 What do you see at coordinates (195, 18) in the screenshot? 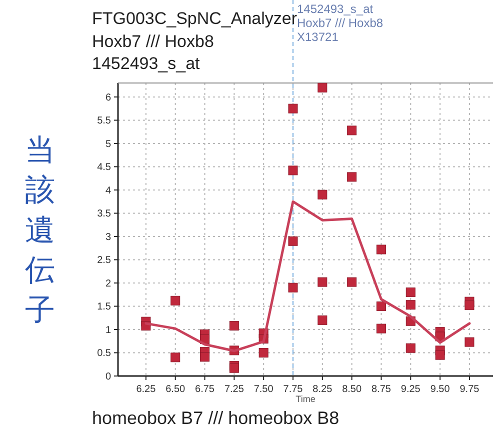
I see `chart-title: FTG003C_SpNC_Analyzer` at bounding box center [195, 18].